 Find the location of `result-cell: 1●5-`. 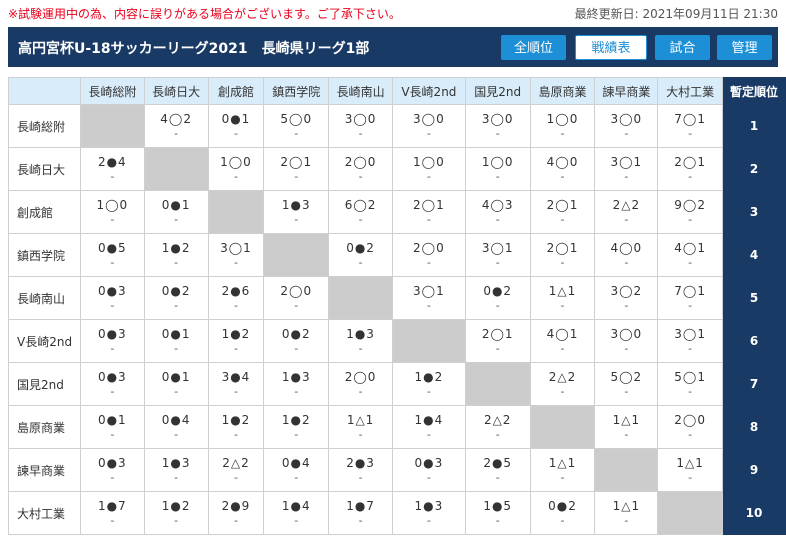

result-cell: 1●5- is located at coordinates (497, 513).